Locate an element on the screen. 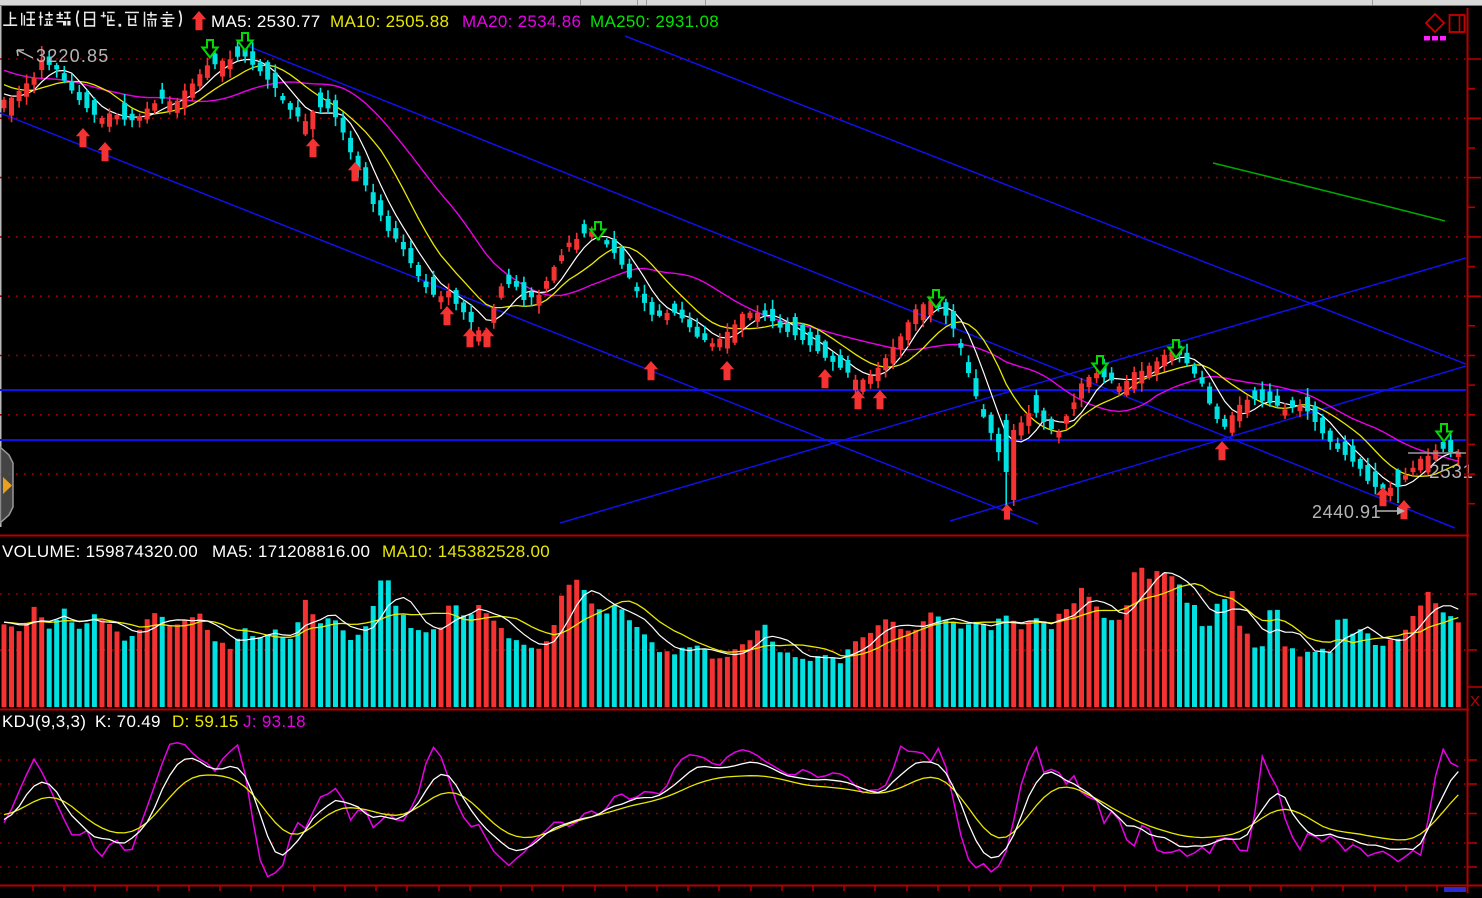  svg-text: MA10: 2505.88 is located at coordinates (389, 21).